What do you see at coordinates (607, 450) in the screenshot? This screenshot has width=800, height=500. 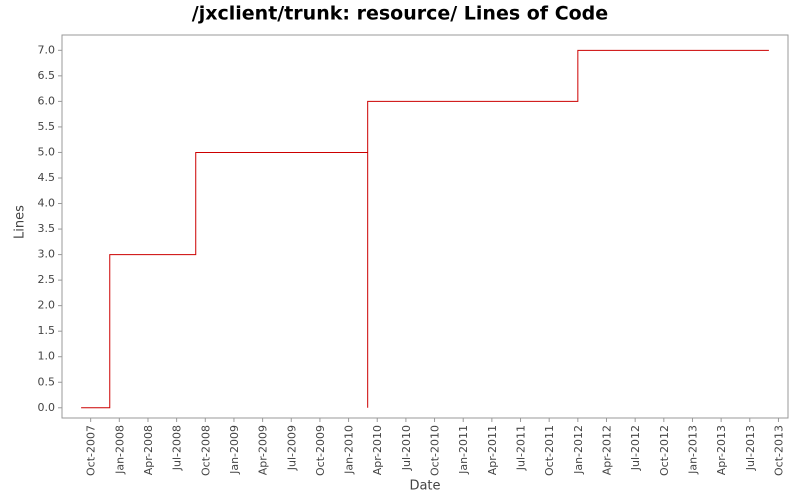 I see `x-tick-label: Apr-2012` at bounding box center [607, 450].